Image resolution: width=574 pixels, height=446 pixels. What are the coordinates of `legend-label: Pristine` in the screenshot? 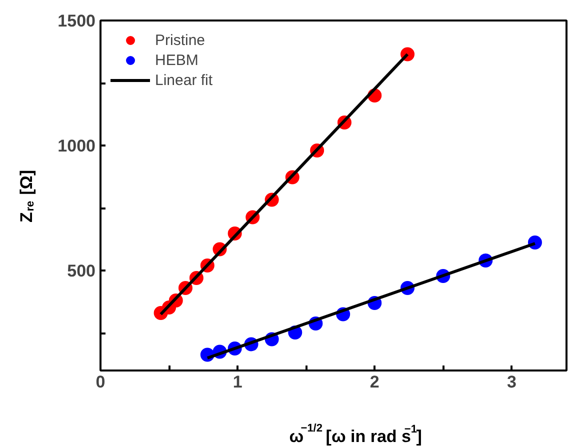 It's located at (180, 40).